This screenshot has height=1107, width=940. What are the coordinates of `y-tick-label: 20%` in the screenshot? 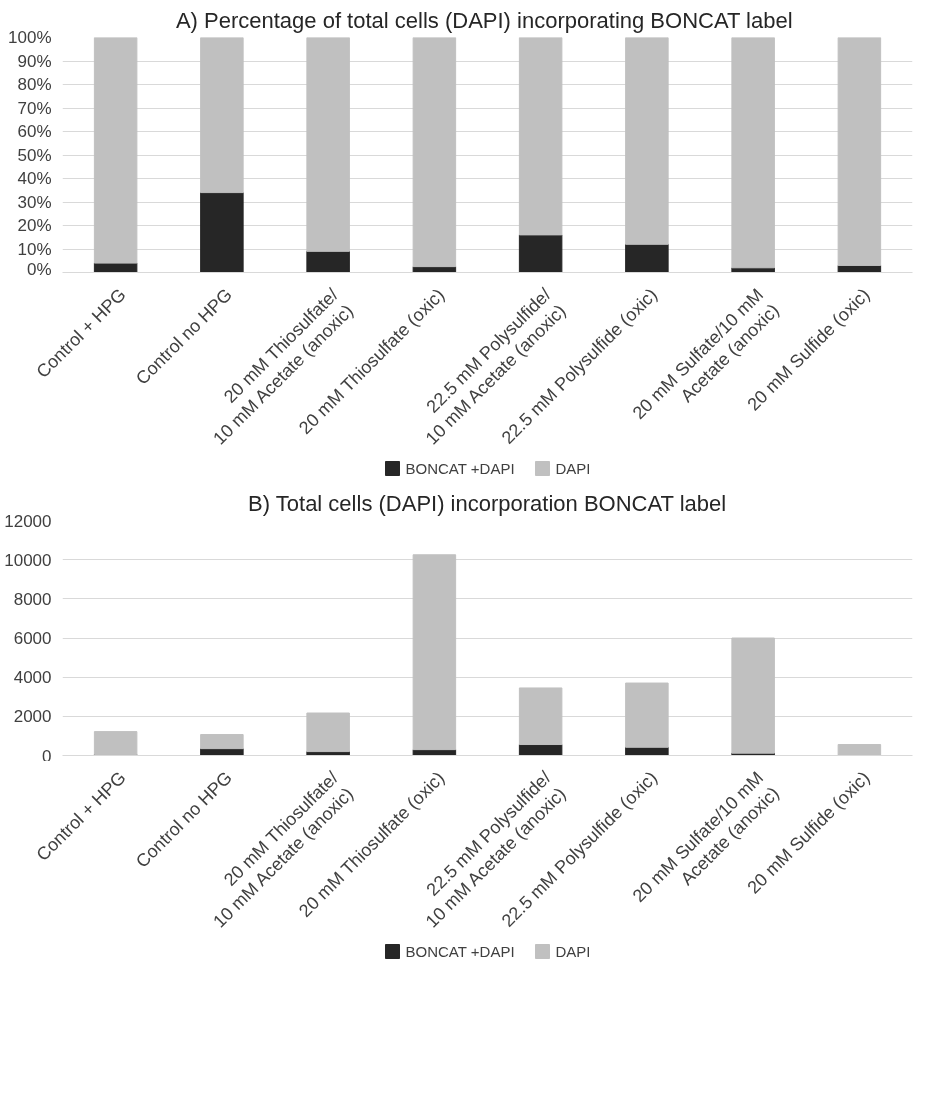 It's located at (34, 225).